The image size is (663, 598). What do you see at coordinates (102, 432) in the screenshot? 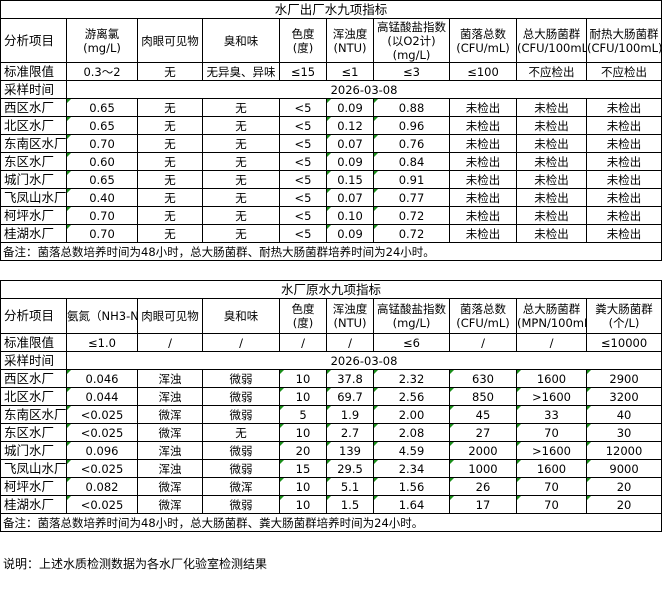
I see `data-cell: <0.025` at bounding box center [102, 432].